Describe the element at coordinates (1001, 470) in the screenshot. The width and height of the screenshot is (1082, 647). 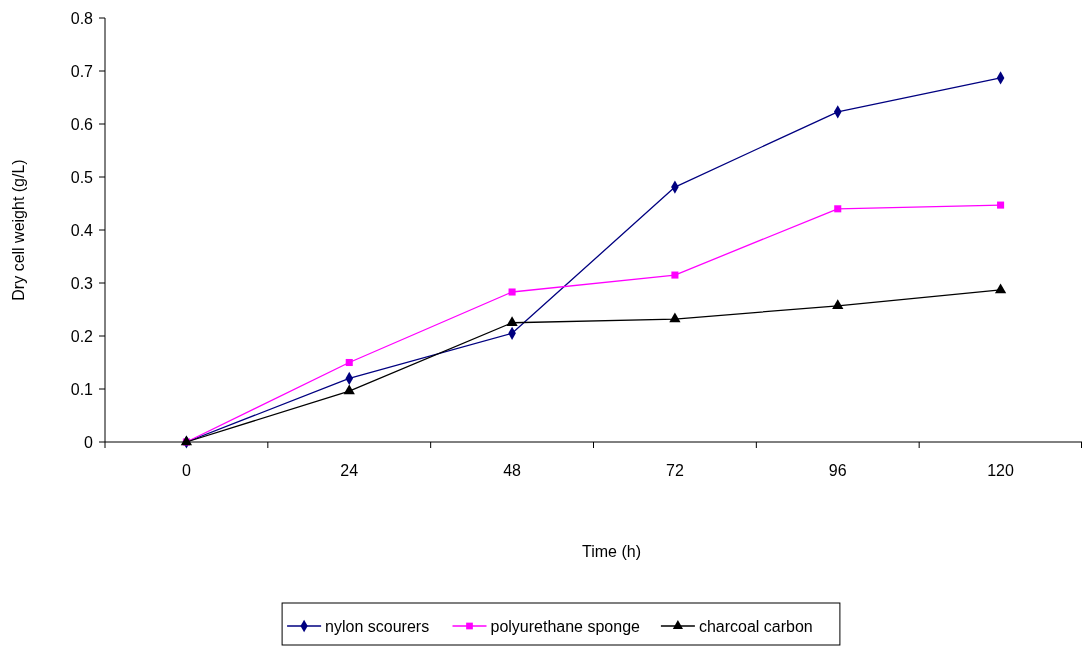
I see `x-tick-label: 120` at that location.